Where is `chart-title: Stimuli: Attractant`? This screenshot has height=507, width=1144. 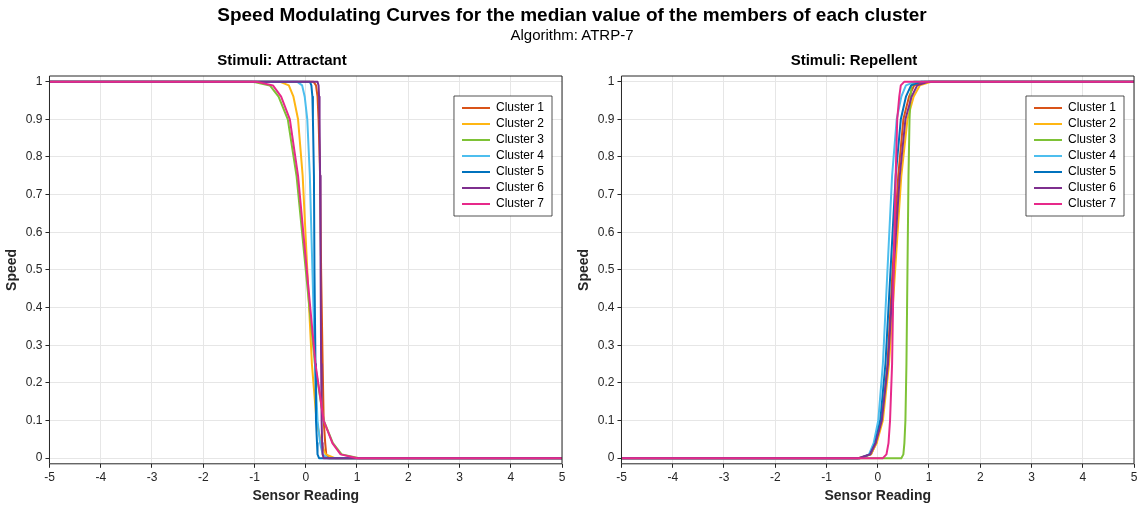 chart-title: Stimuli: Attractant is located at coordinates (282, 60).